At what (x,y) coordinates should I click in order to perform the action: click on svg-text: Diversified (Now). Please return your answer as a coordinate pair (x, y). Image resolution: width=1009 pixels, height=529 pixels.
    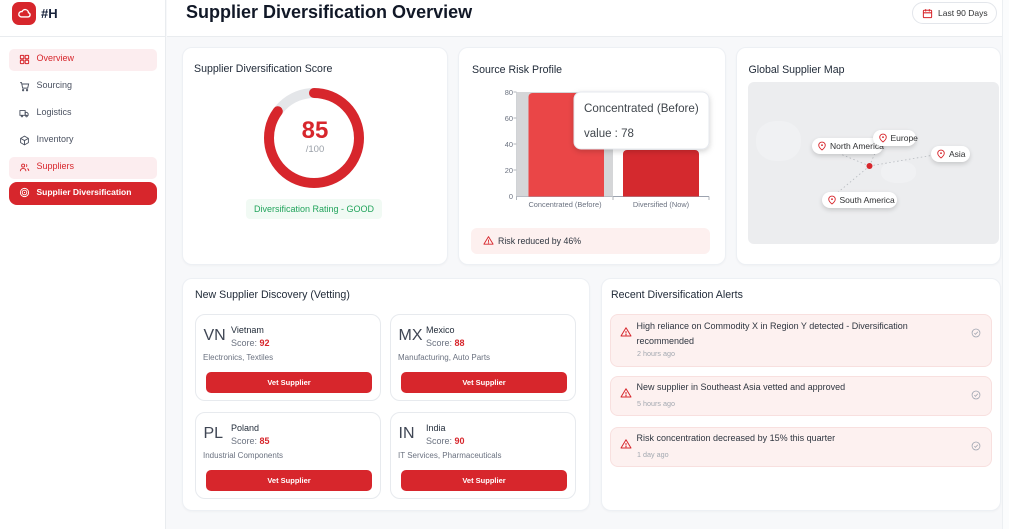
    Looking at the image, I should click on (661, 204).